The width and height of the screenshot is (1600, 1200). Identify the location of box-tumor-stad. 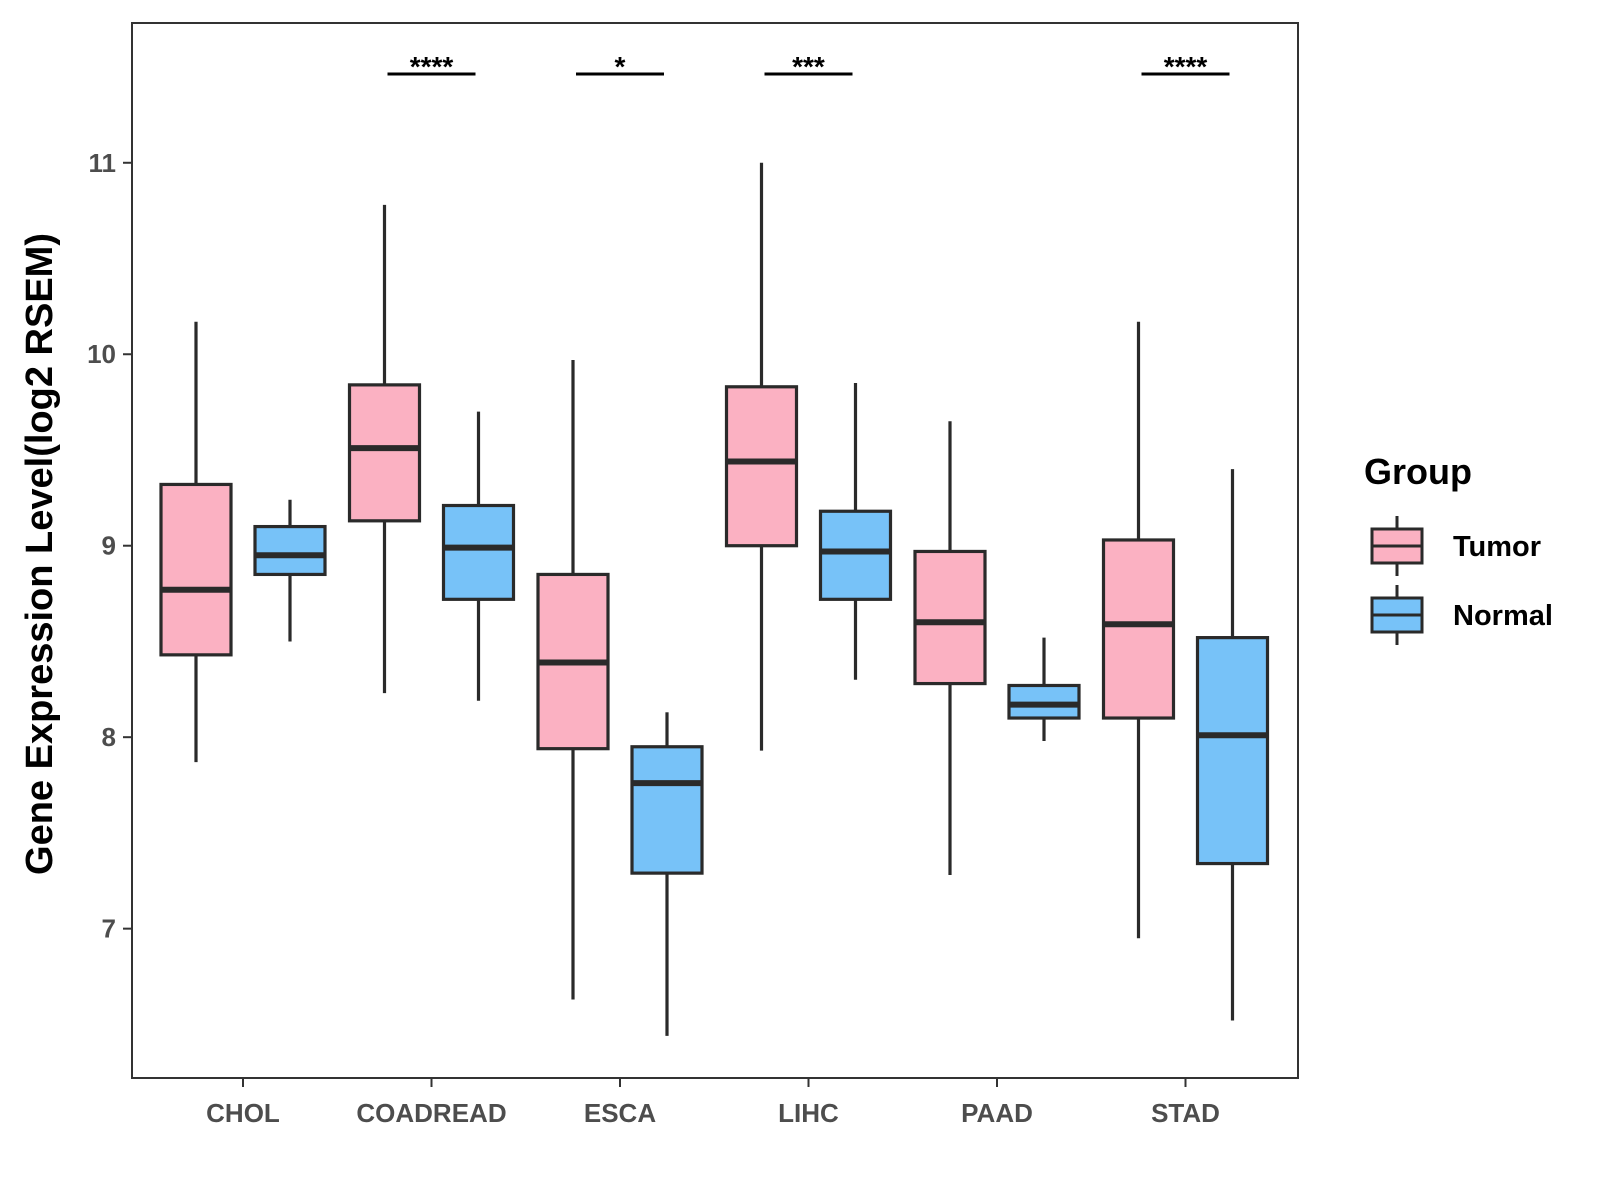
(1138, 630).